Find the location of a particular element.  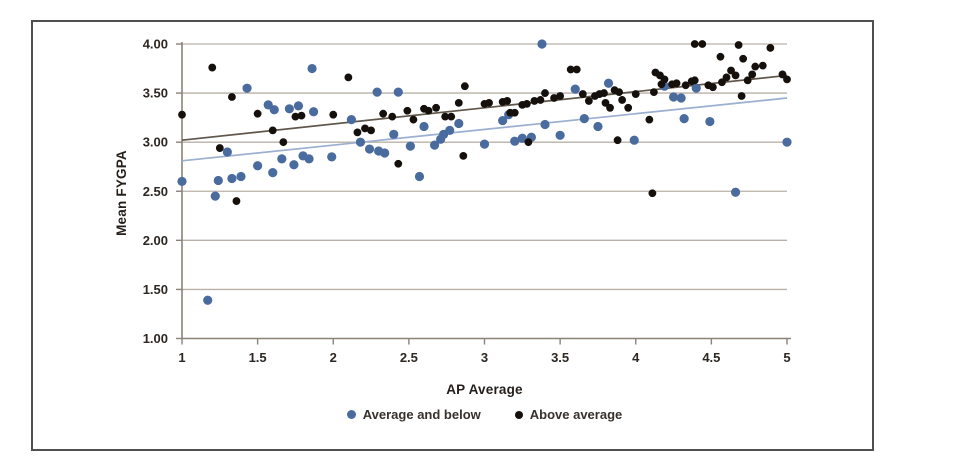

x-axis-title: AP Average is located at coordinates (484, 389).